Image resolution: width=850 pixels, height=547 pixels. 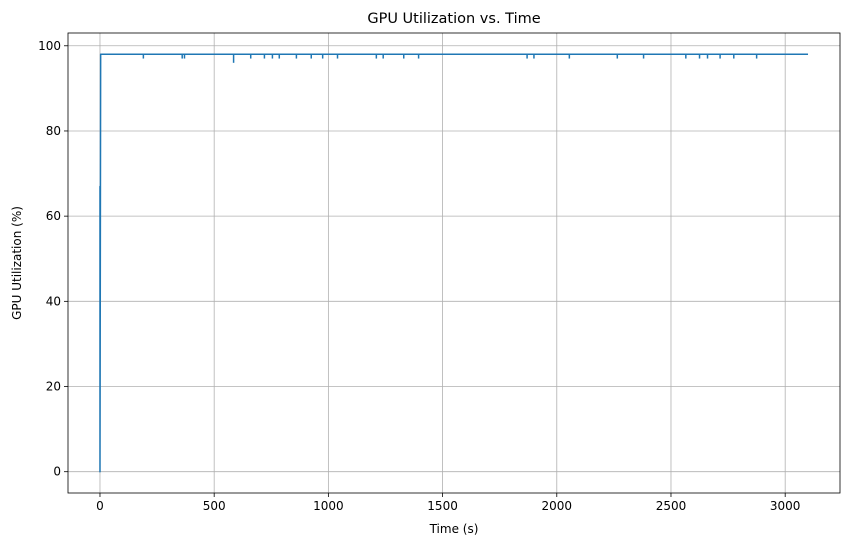 What do you see at coordinates (214, 506) in the screenshot?
I see `x-tick-label: 500` at bounding box center [214, 506].